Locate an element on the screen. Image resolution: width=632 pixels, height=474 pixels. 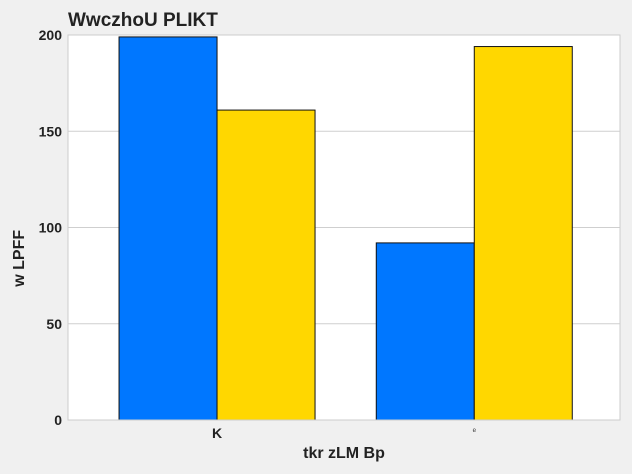
y-tick-label: 0 is located at coordinates (58, 420).